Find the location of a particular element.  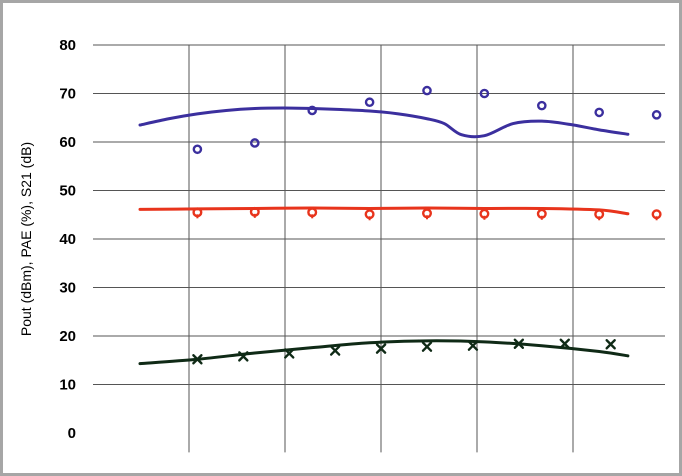

y-tick-label-30: 30 is located at coordinates (67, 288).